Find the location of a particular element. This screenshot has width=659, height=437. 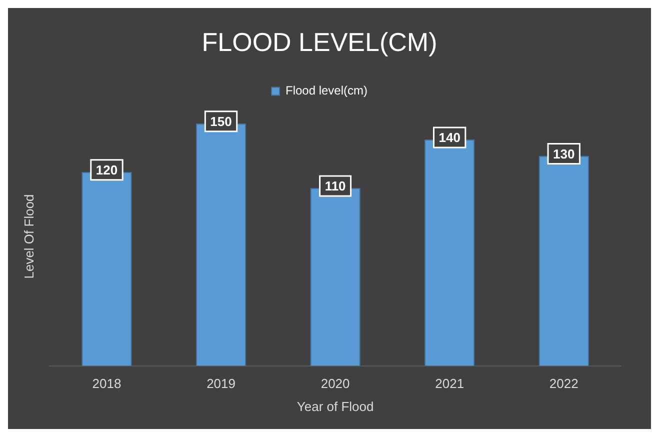

legend-label: Flood level(cm) is located at coordinates (326, 91).